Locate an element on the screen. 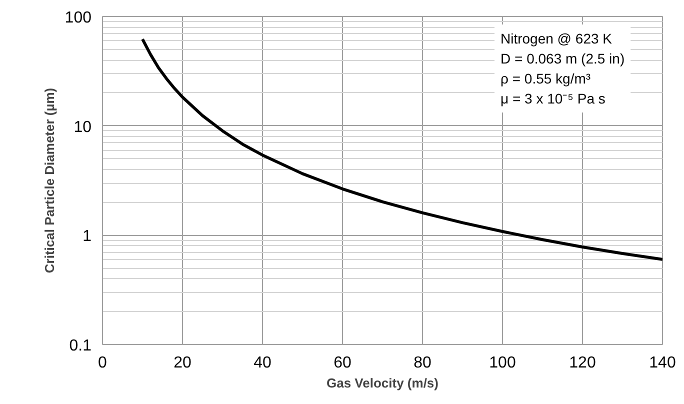 The width and height of the screenshot is (684, 404). annotation: μ = 3 x 10⁻⁵ Pa s is located at coordinates (553, 98).